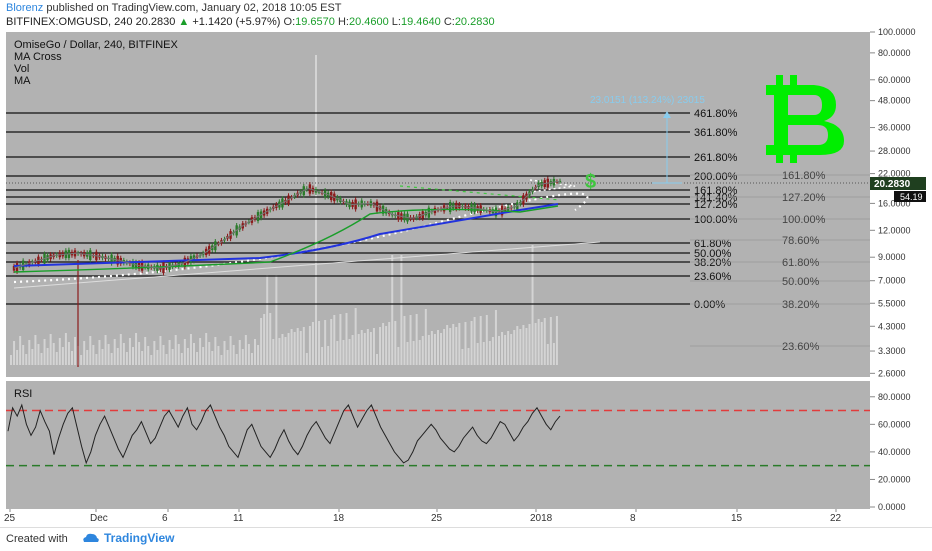 The image size is (932, 551). What do you see at coordinates (22, 81) in the screenshot?
I see `legend-indicator-ma: MA` at bounding box center [22, 81].